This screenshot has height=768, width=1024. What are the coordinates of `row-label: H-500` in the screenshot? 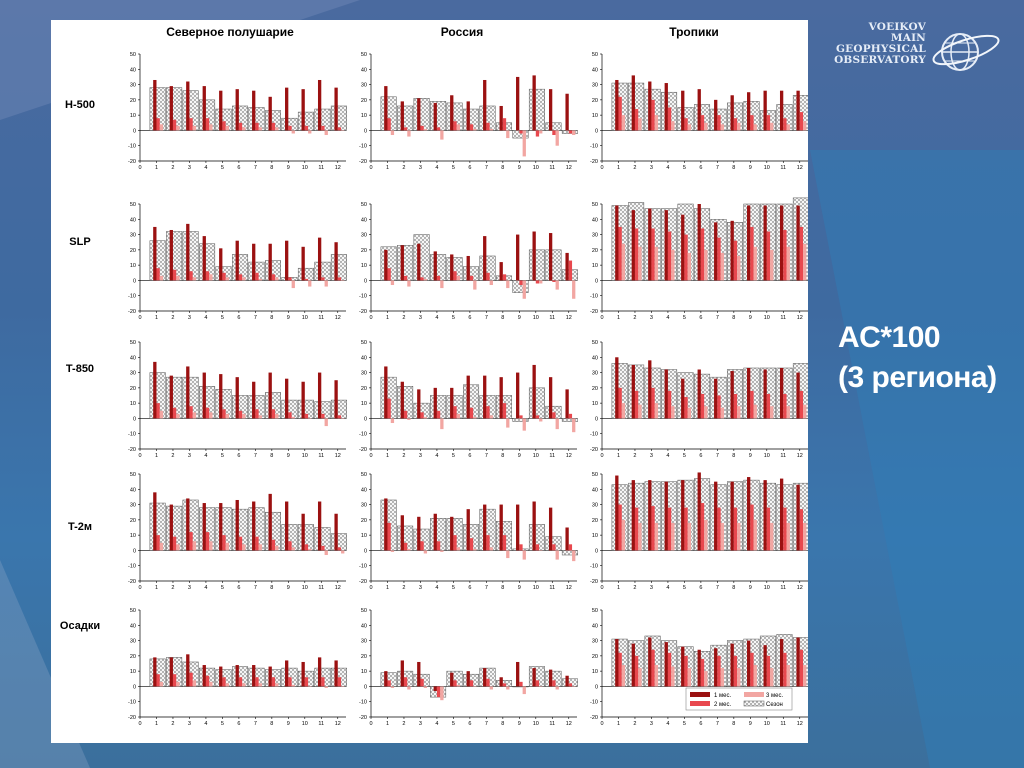 It's located at (80, 105).